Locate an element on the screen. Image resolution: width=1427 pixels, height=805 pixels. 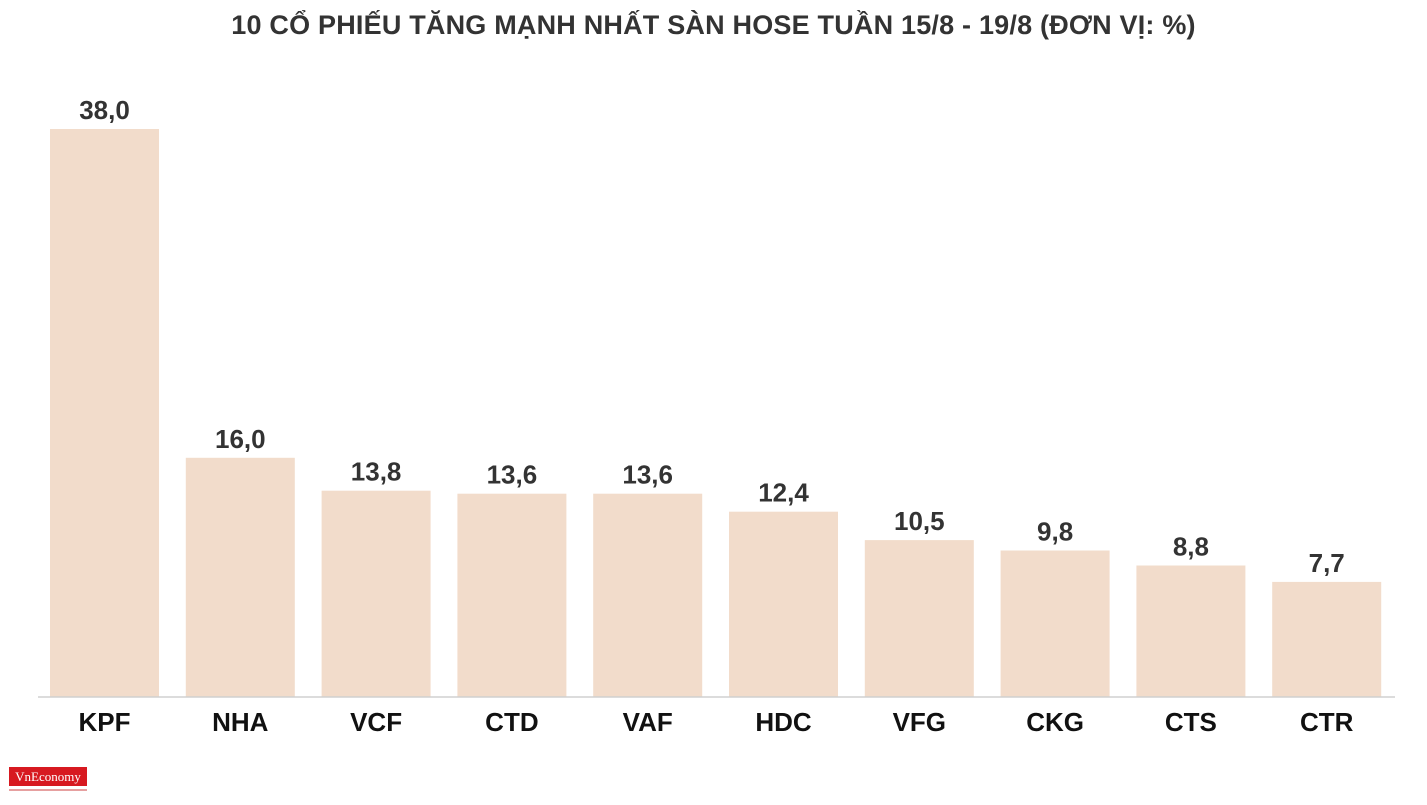
value-label-ckg: 9,8 is located at coordinates (1055, 532).